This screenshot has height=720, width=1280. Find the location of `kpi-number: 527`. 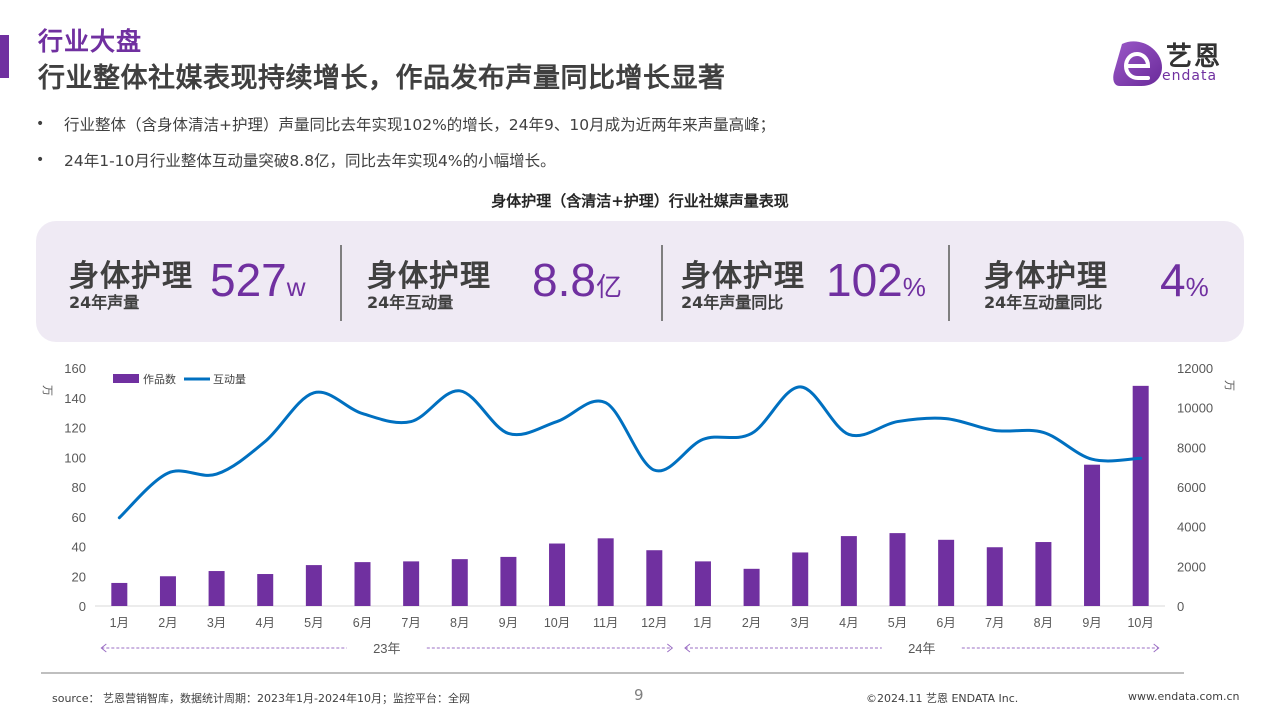

kpi-number: 527 is located at coordinates (248, 280).